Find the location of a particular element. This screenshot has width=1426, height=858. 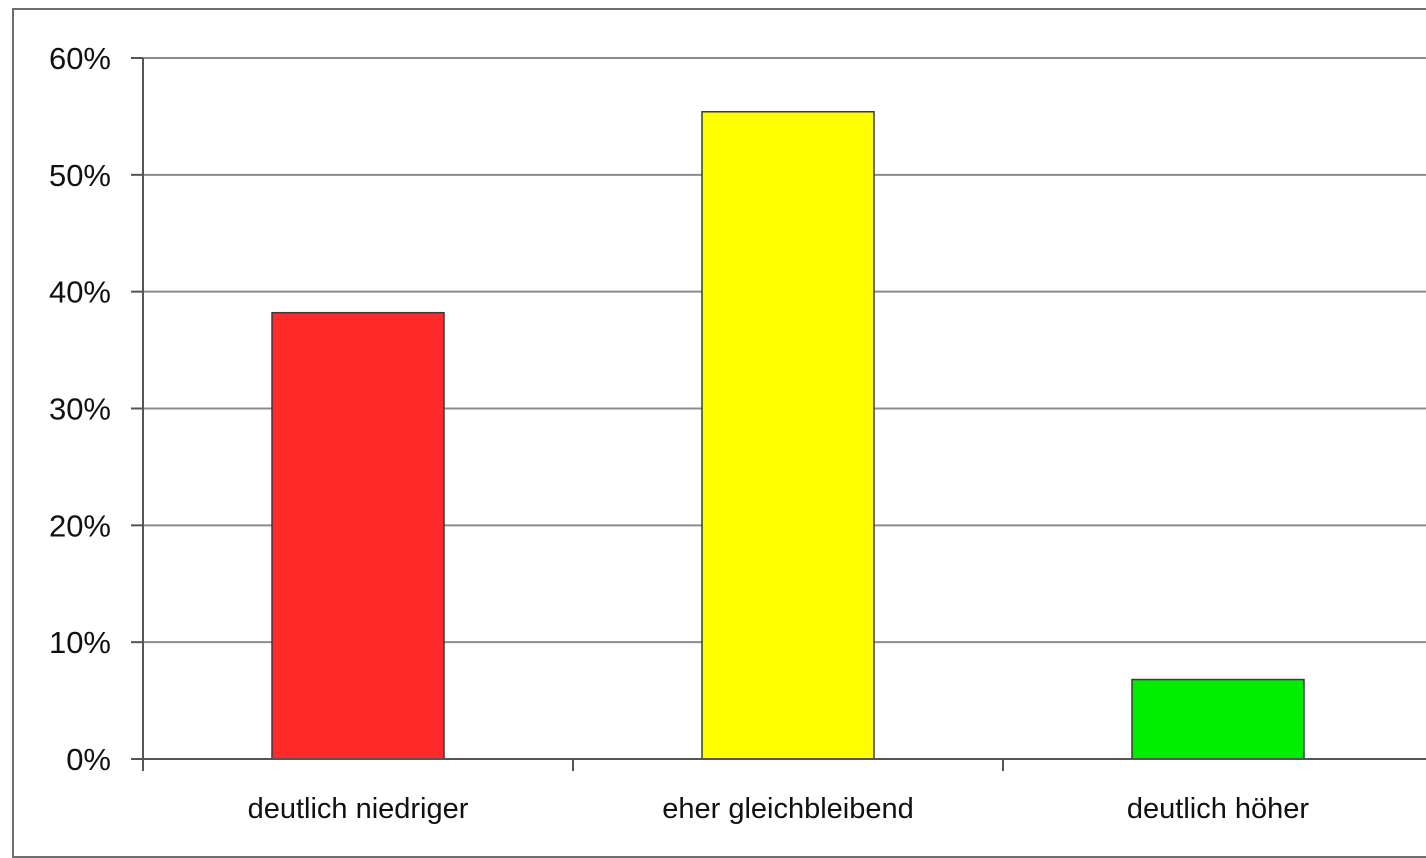

y-tick-label: 40% is located at coordinates (80, 292).